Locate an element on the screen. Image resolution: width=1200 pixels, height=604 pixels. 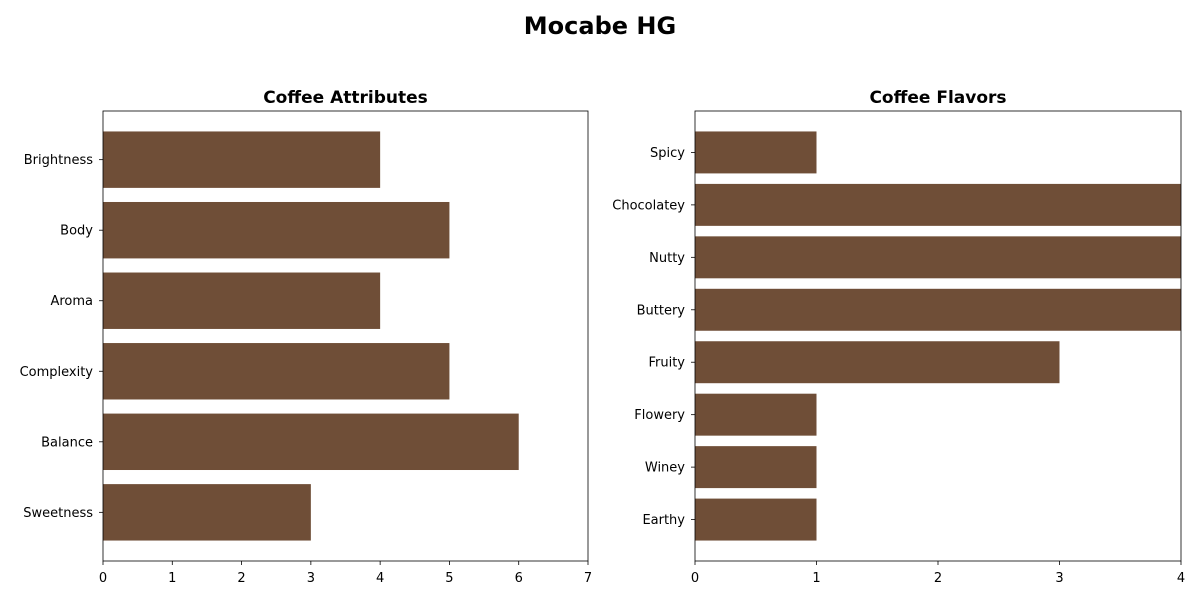
chart-2-bar-earthy is located at coordinates (756, 519).